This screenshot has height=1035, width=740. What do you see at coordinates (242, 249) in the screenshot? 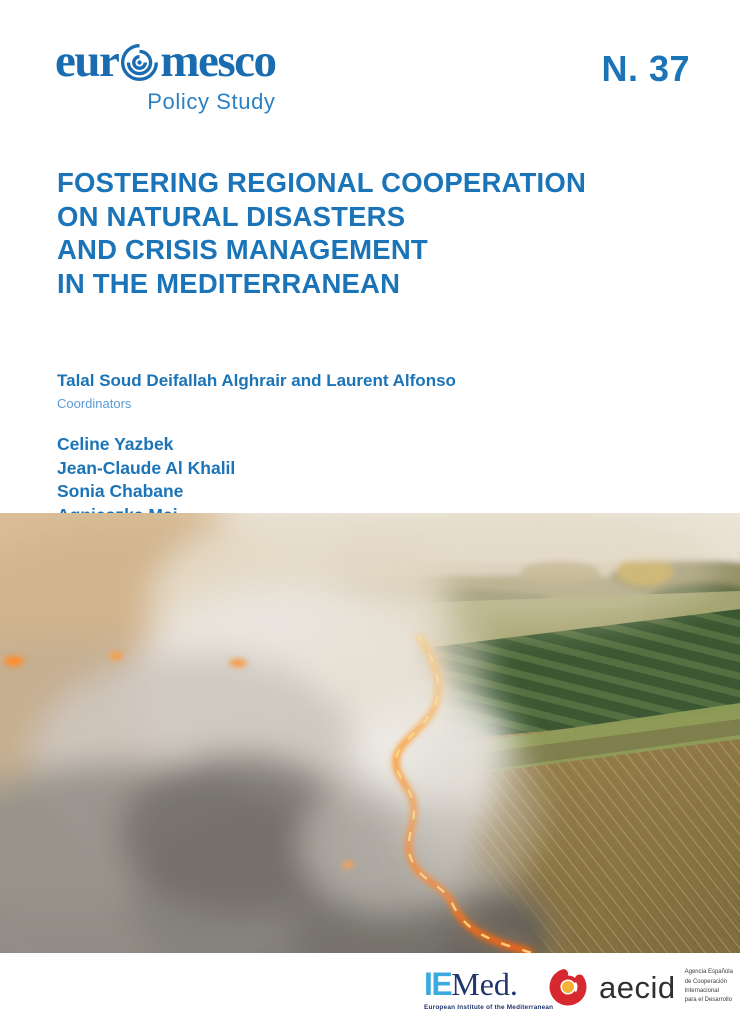
I see `title-line: AND CRISIS MANAGEMENT` at bounding box center [242, 249].